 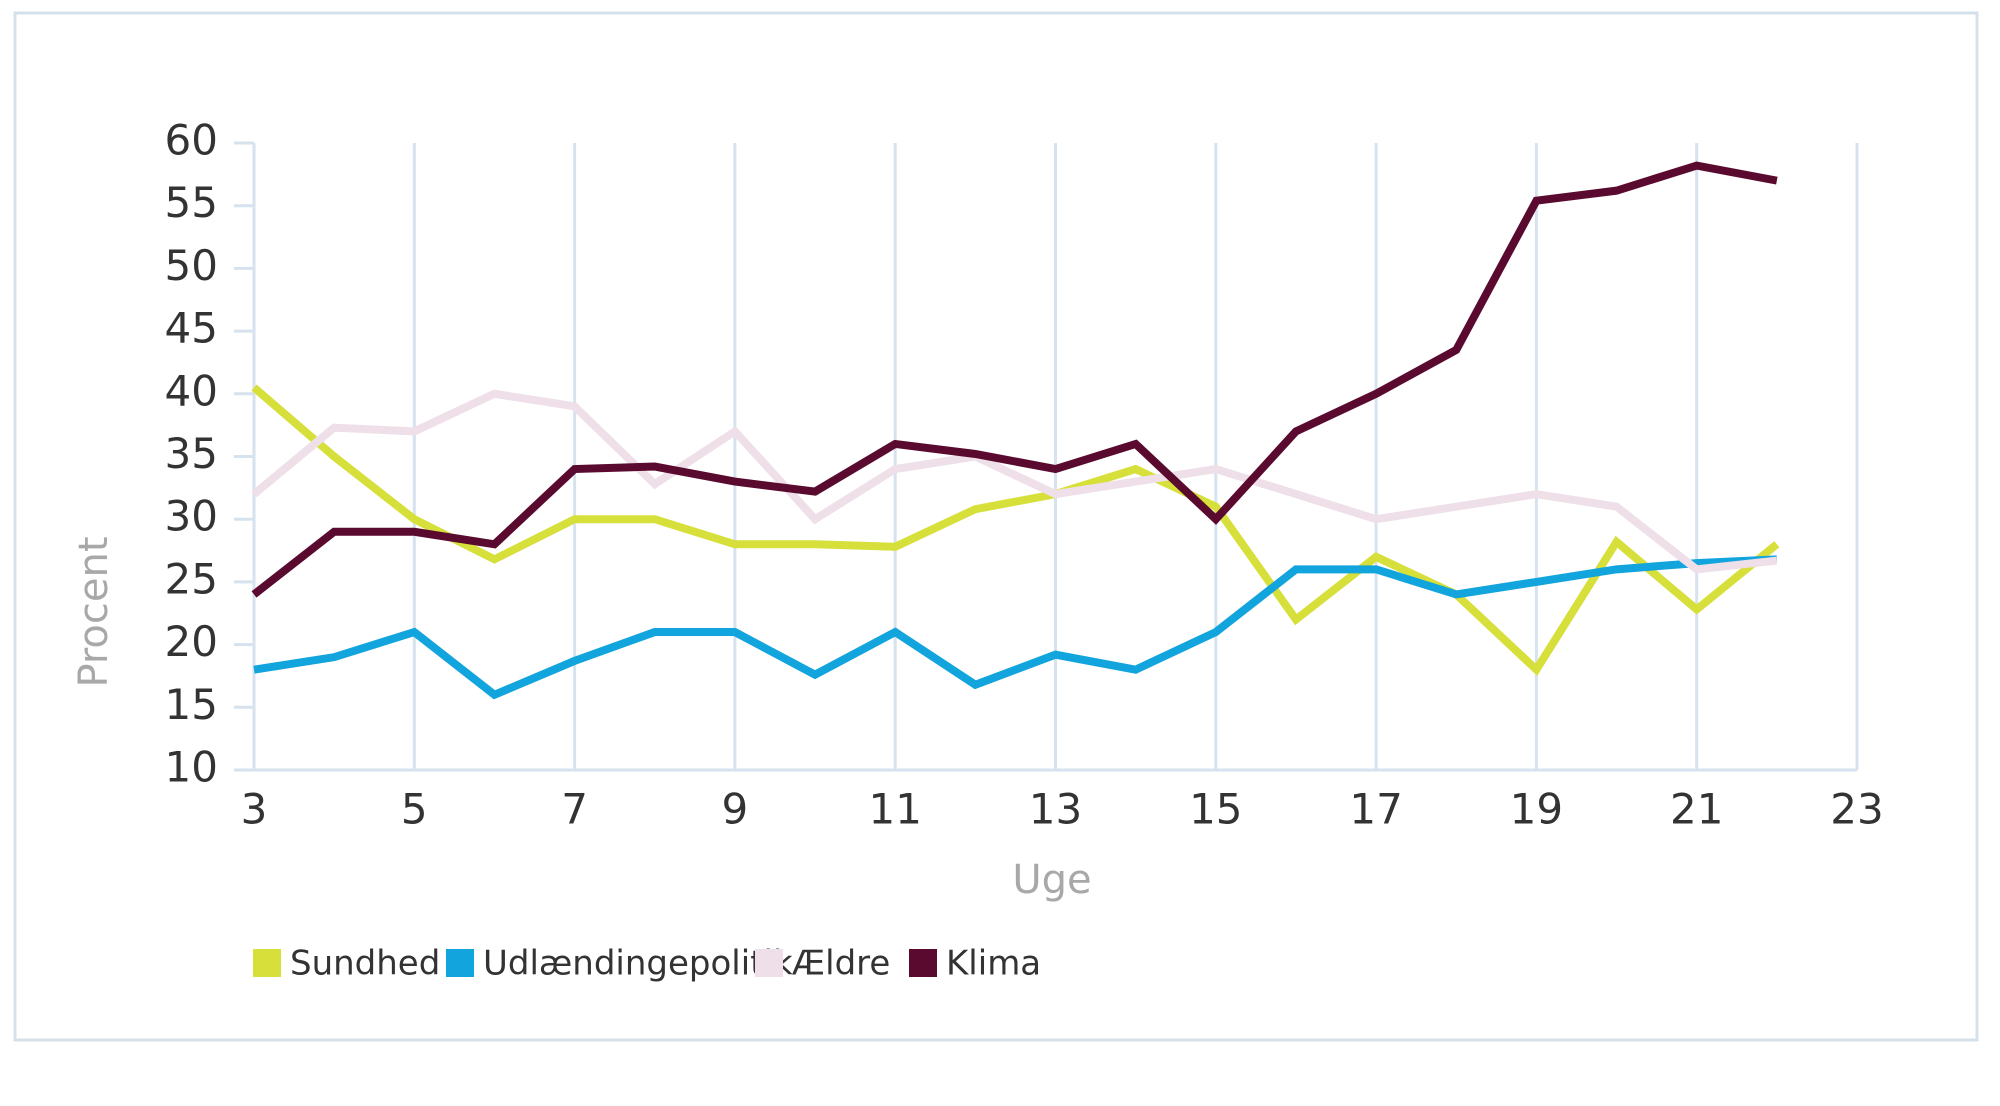 What do you see at coordinates (1696, 809) in the screenshot?
I see `x-tick-label: 21` at bounding box center [1696, 809].